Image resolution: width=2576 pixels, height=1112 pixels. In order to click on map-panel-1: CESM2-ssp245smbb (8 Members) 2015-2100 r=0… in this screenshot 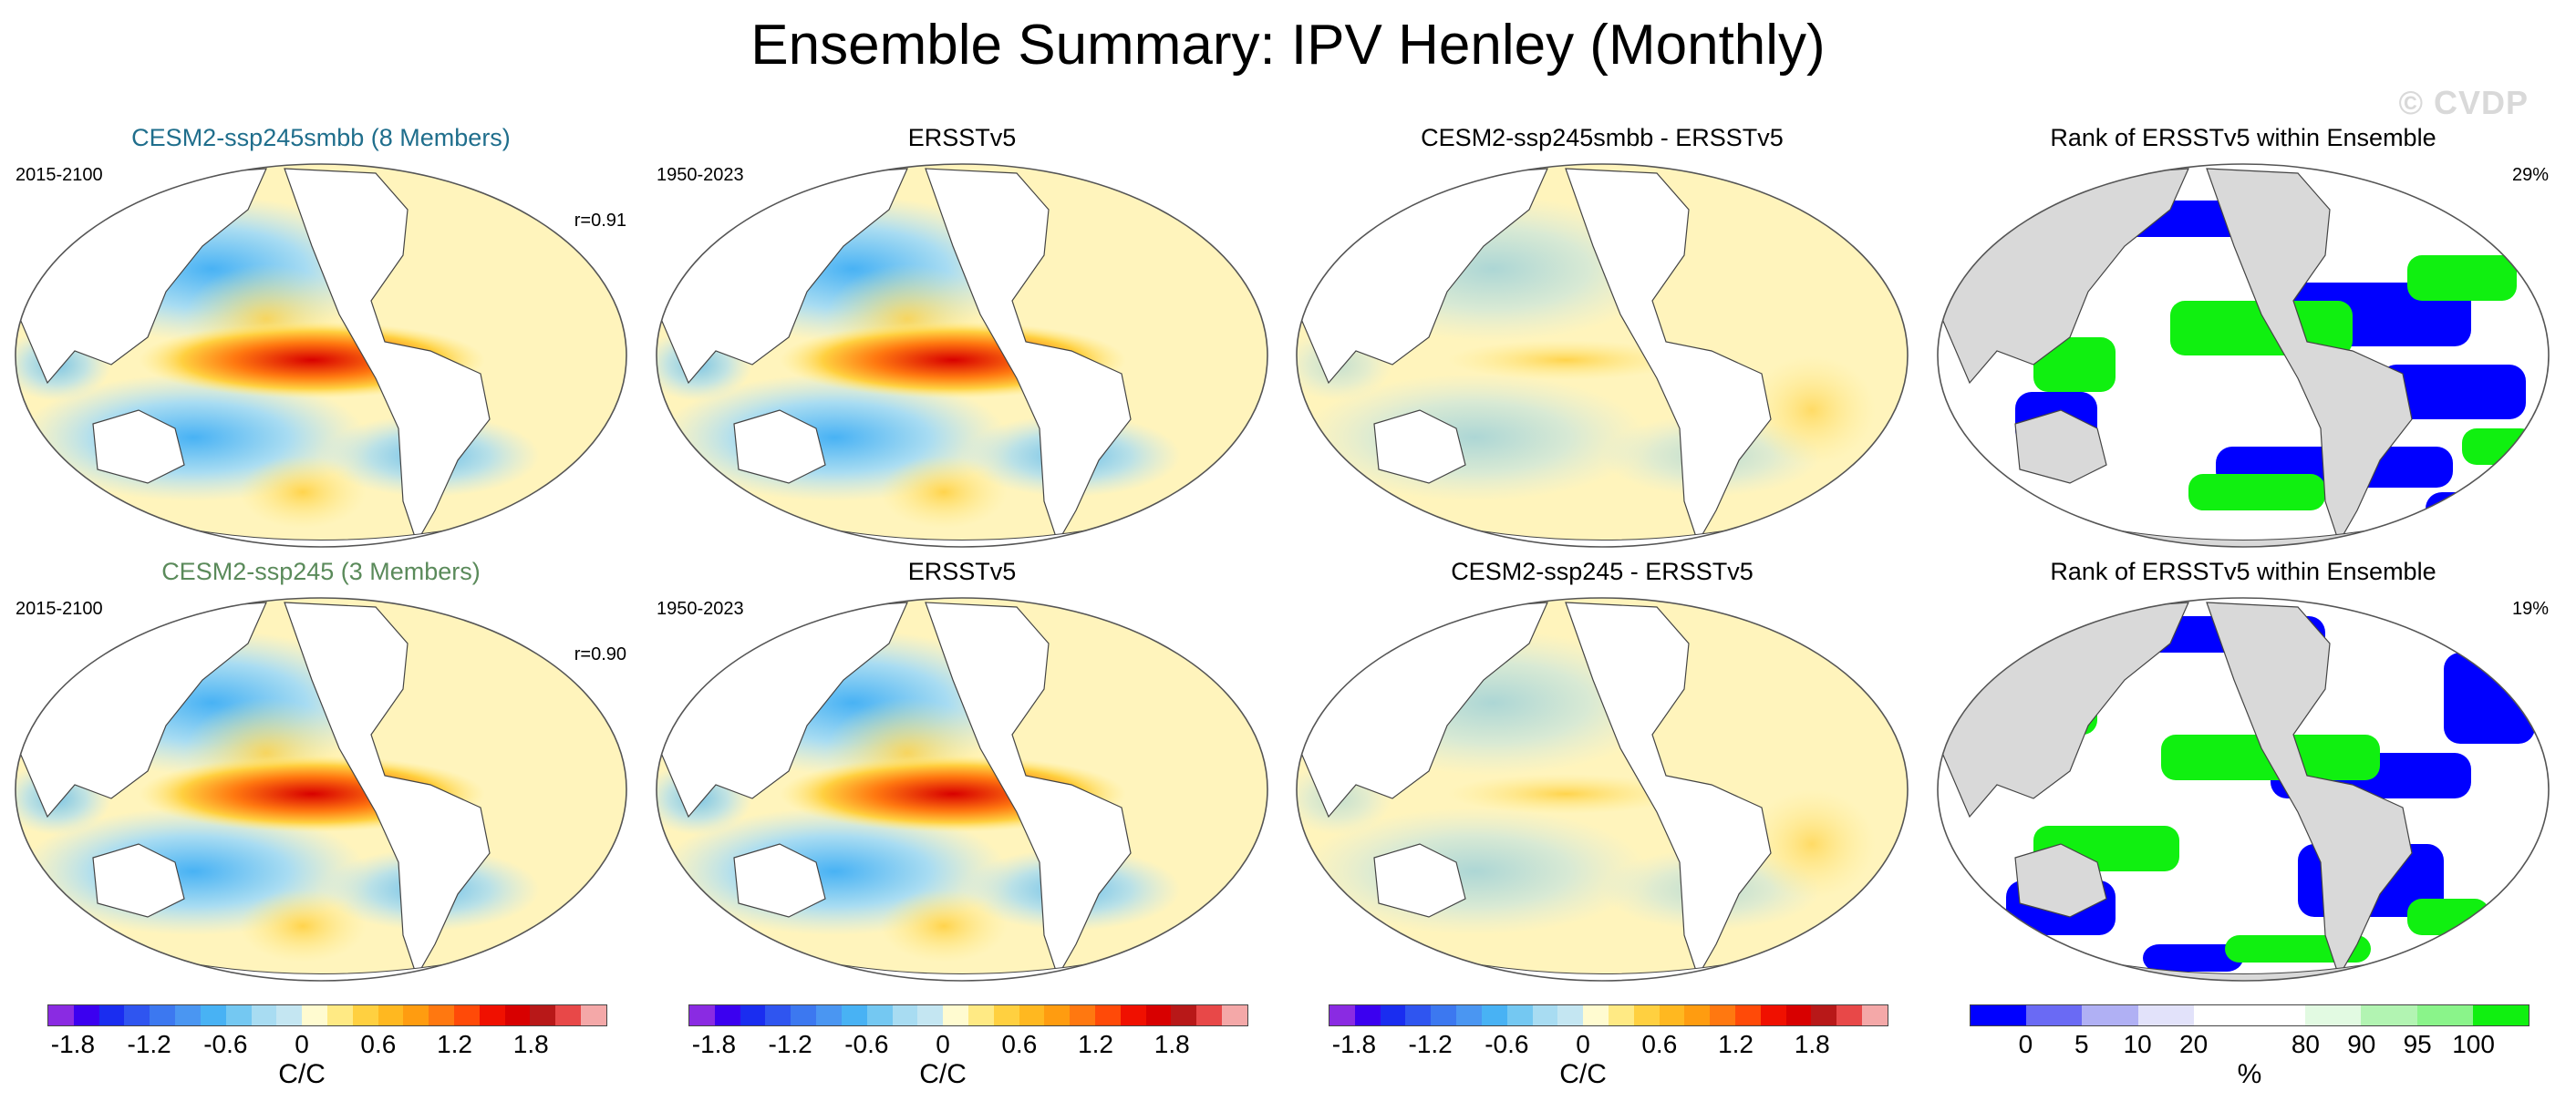, I will do `click(321, 336)`.